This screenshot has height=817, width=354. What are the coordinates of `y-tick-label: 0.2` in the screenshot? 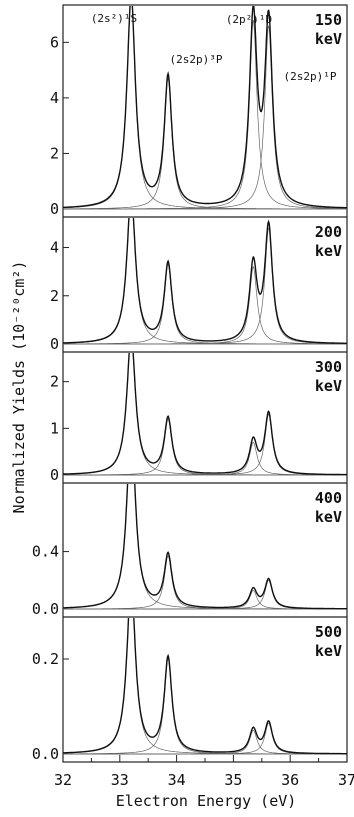 It's located at (45, 659).